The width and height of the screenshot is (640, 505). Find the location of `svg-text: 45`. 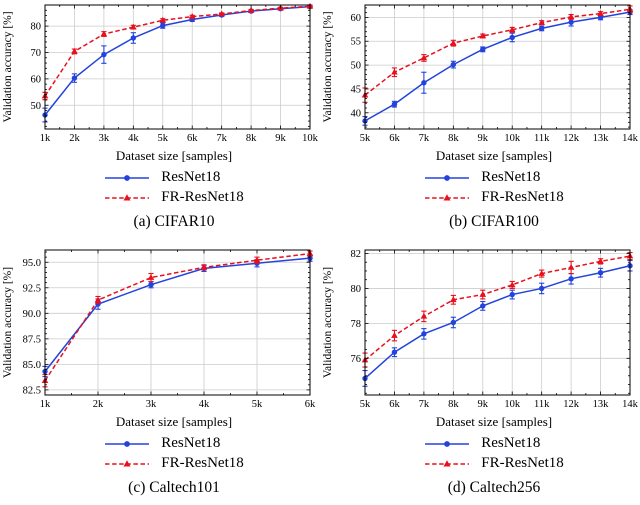

svg-text: 45 is located at coordinates (356, 89).